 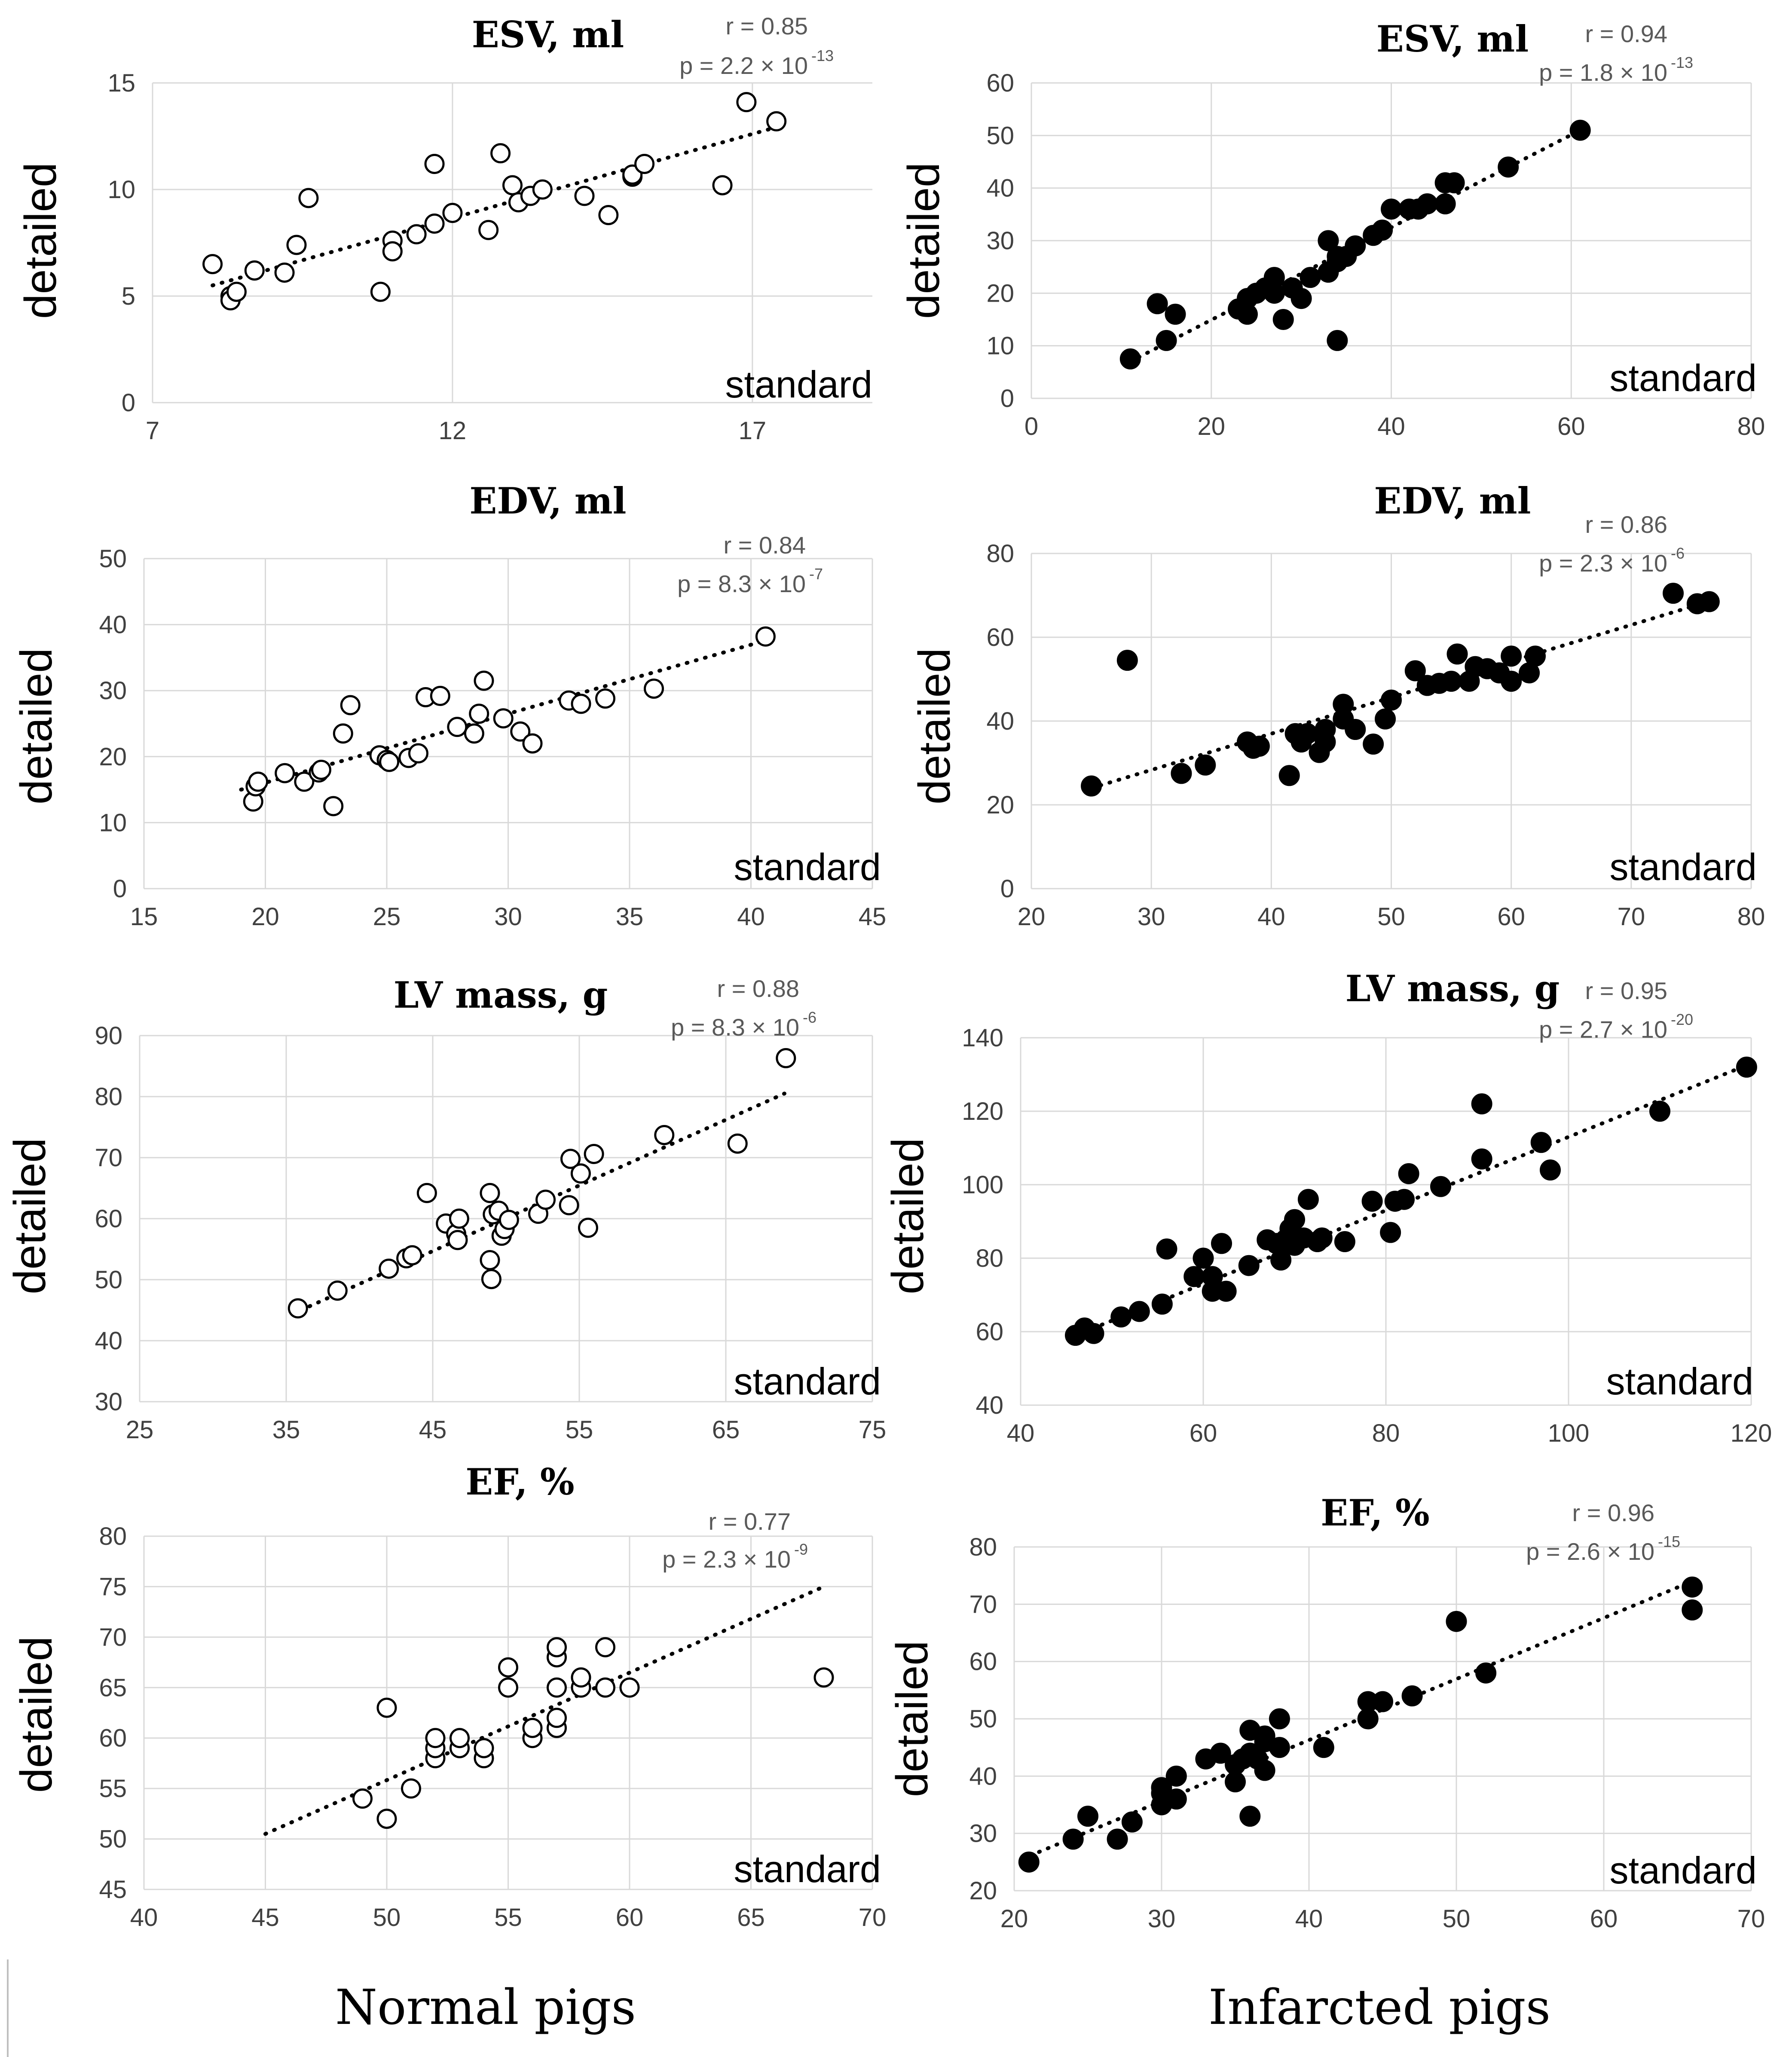 What do you see at coordinates (1000, 136) in the screenshot?
I see `y-tick-label: 50` at bounding box center [1000, 136].